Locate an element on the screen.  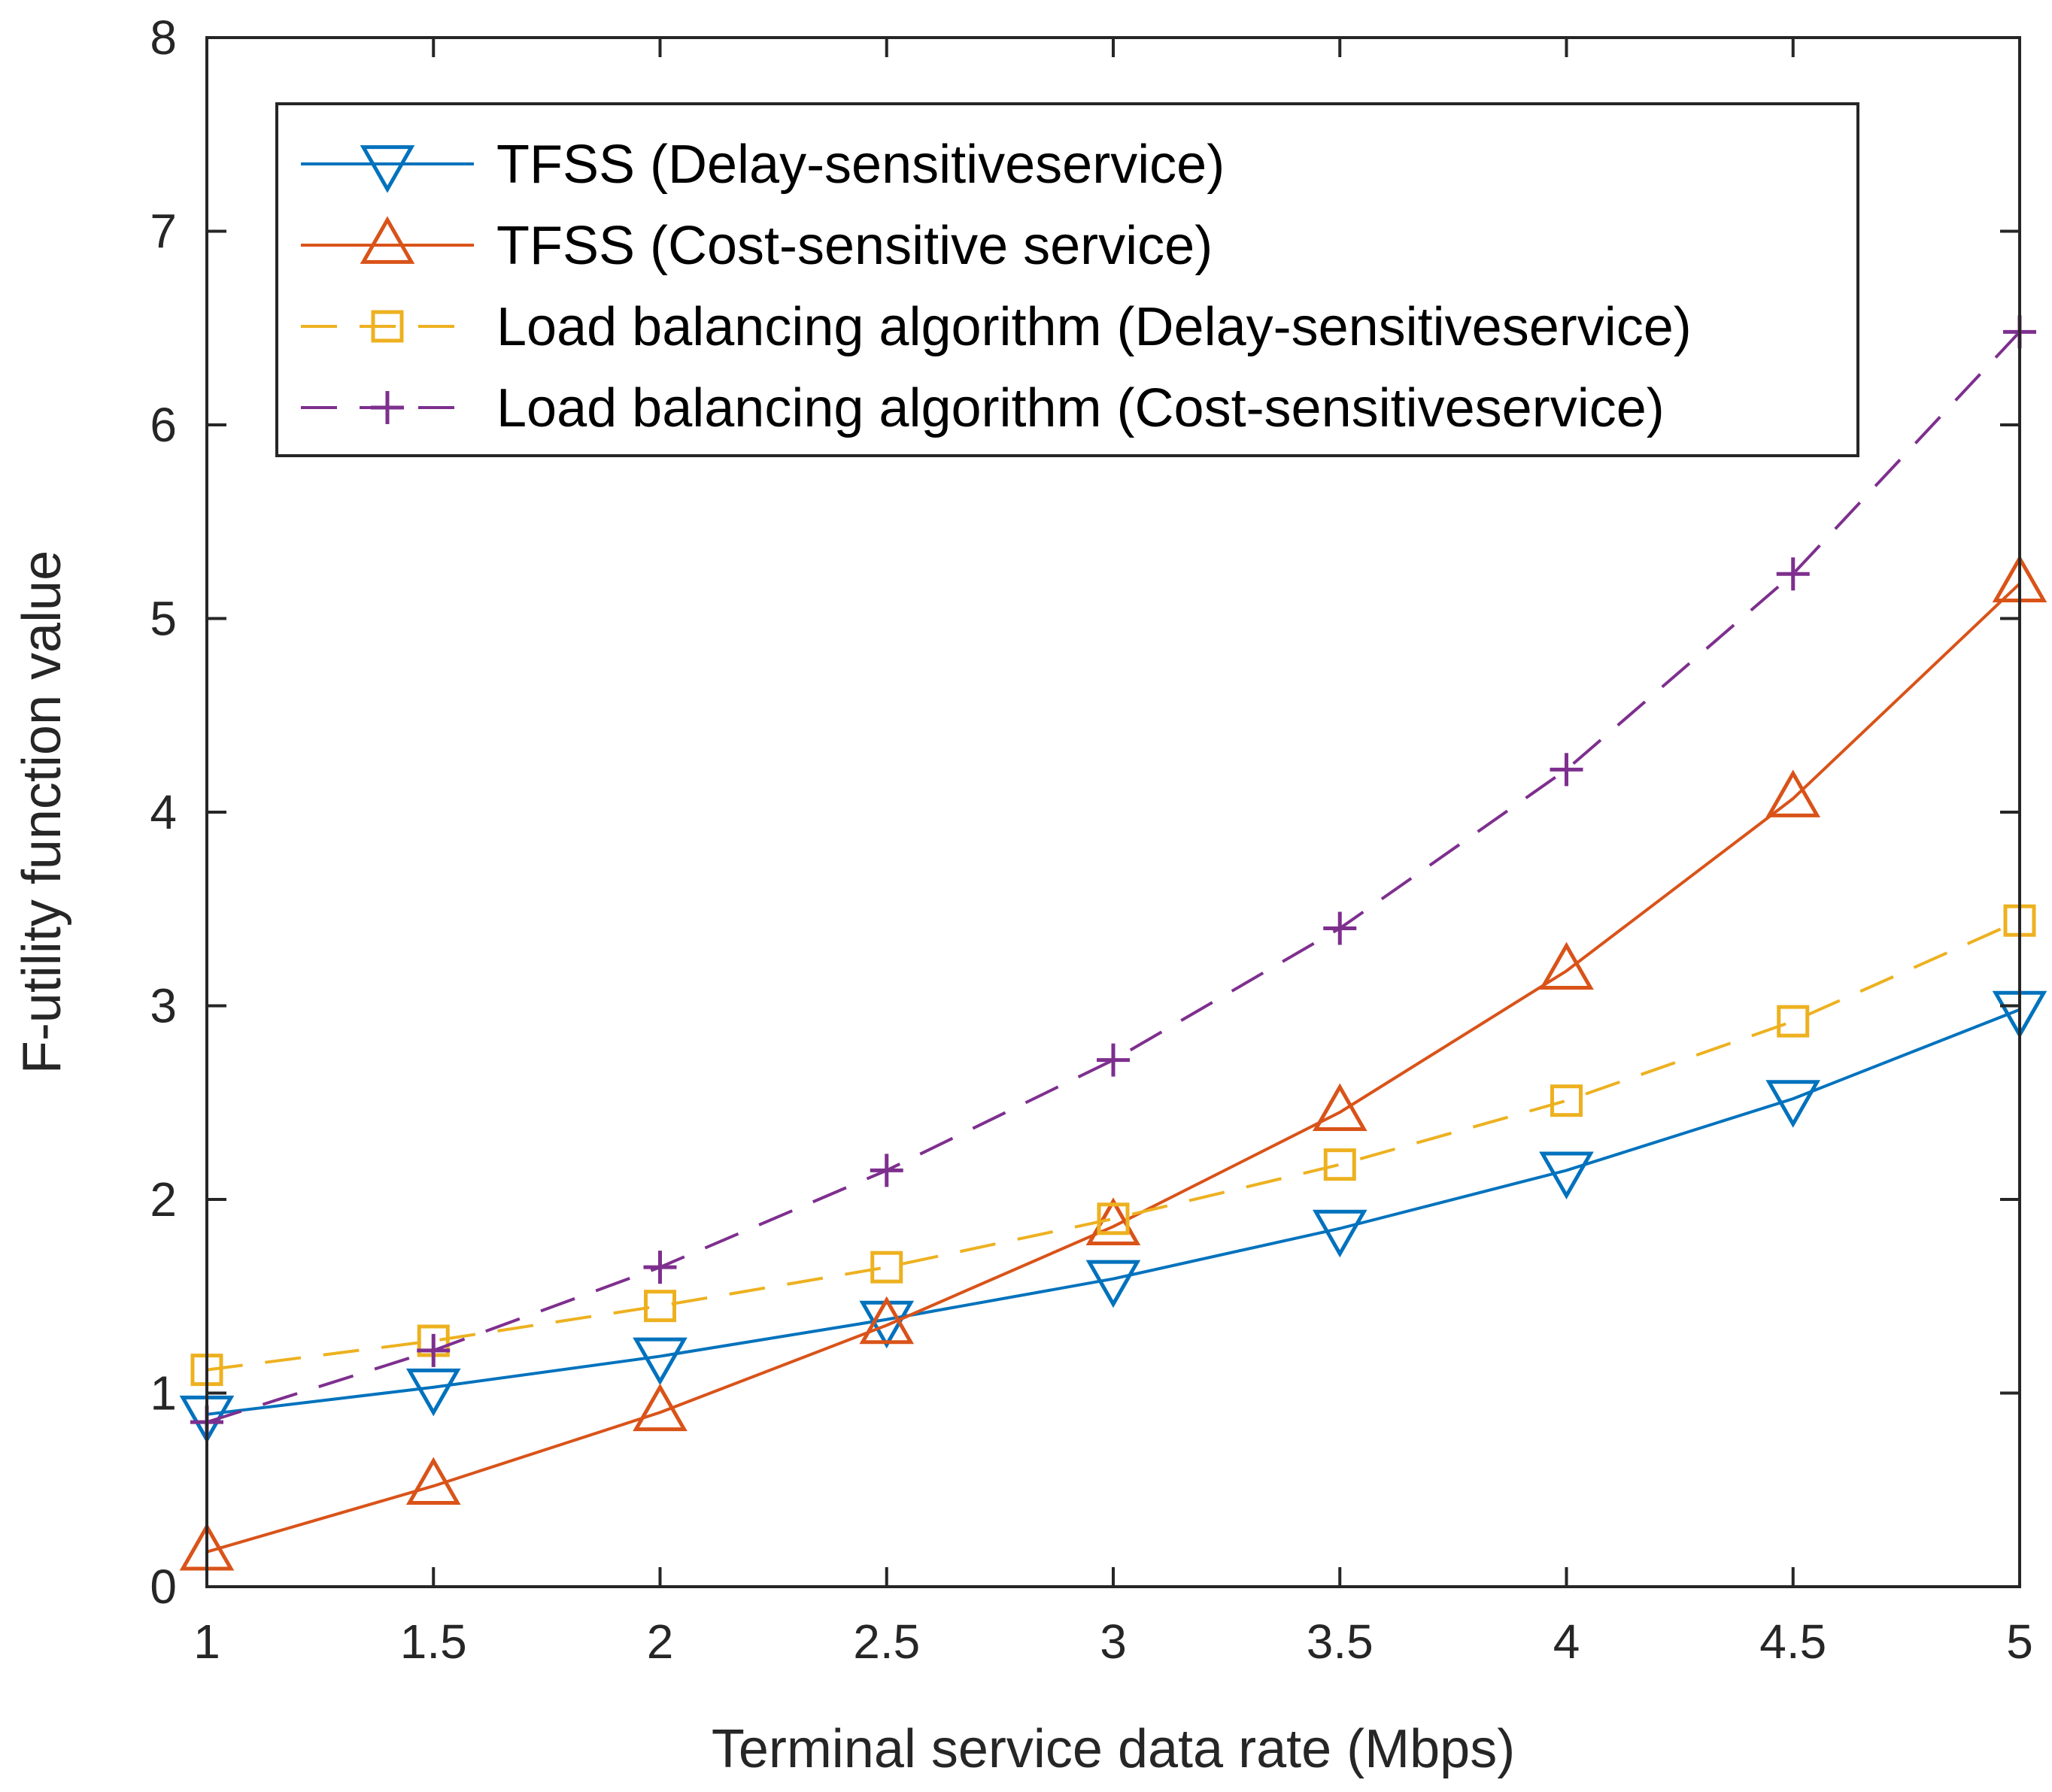
y-tick-label: 1 is located at coordinates (163, 1394).